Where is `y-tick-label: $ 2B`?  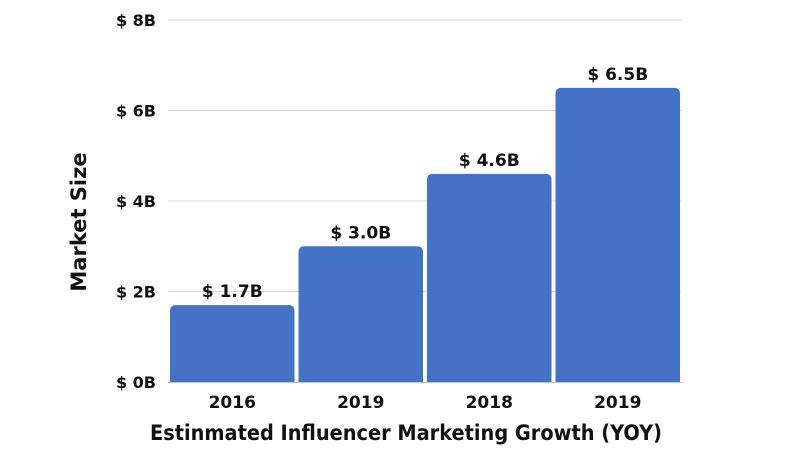 y-tick-label: $ 2B is located at coordinates (136, 292).